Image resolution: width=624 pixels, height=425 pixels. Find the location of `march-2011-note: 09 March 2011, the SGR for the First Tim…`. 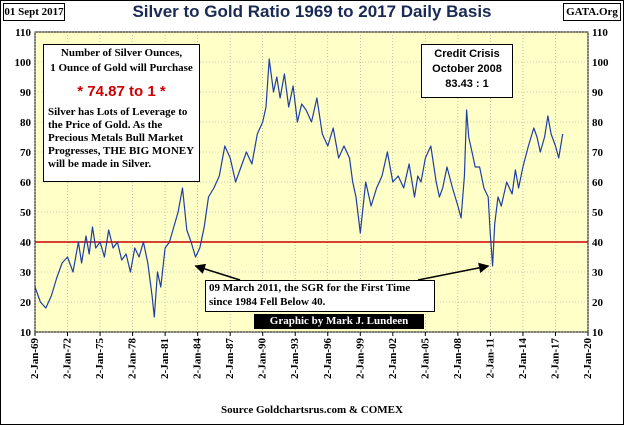

march-2011-note: 09 March 2011, the SGR for the First Tim… is located at coordinates (320, 296).